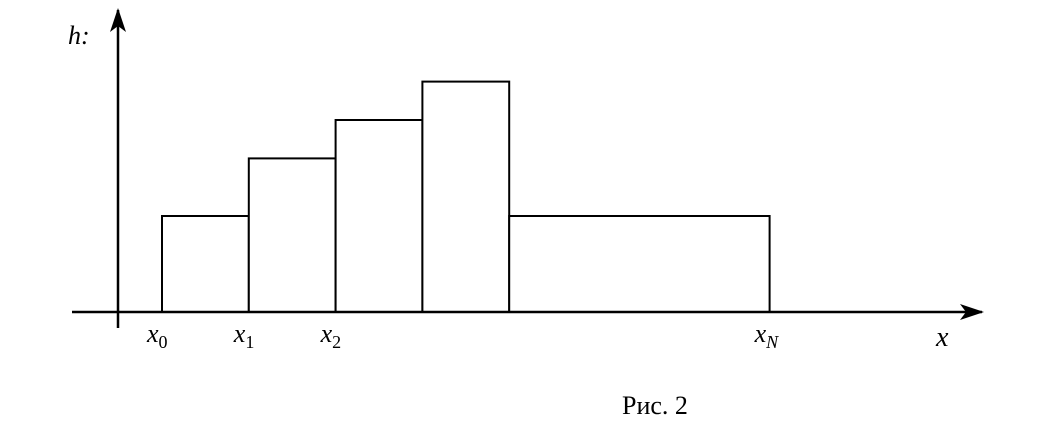  Describe the element at coordinates (157, 335) in the screenshot. I see `x-tick-label-0: x0` at that location.